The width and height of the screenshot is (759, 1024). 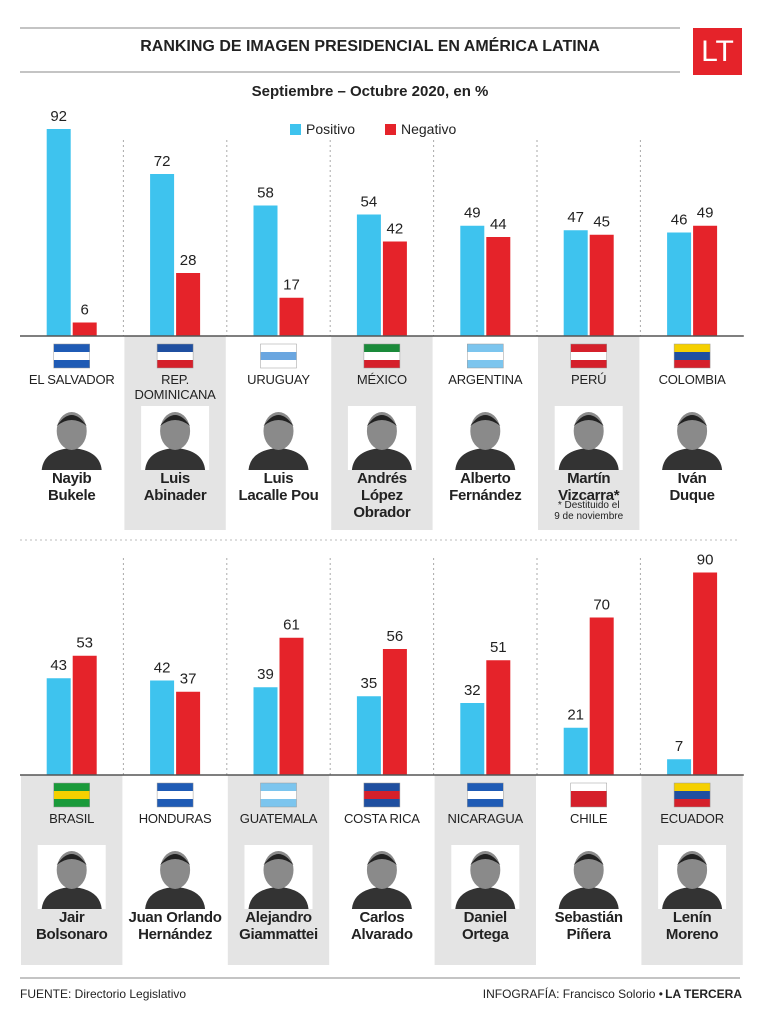 I want to click on value-label: 32, so click(x=472, y=690).